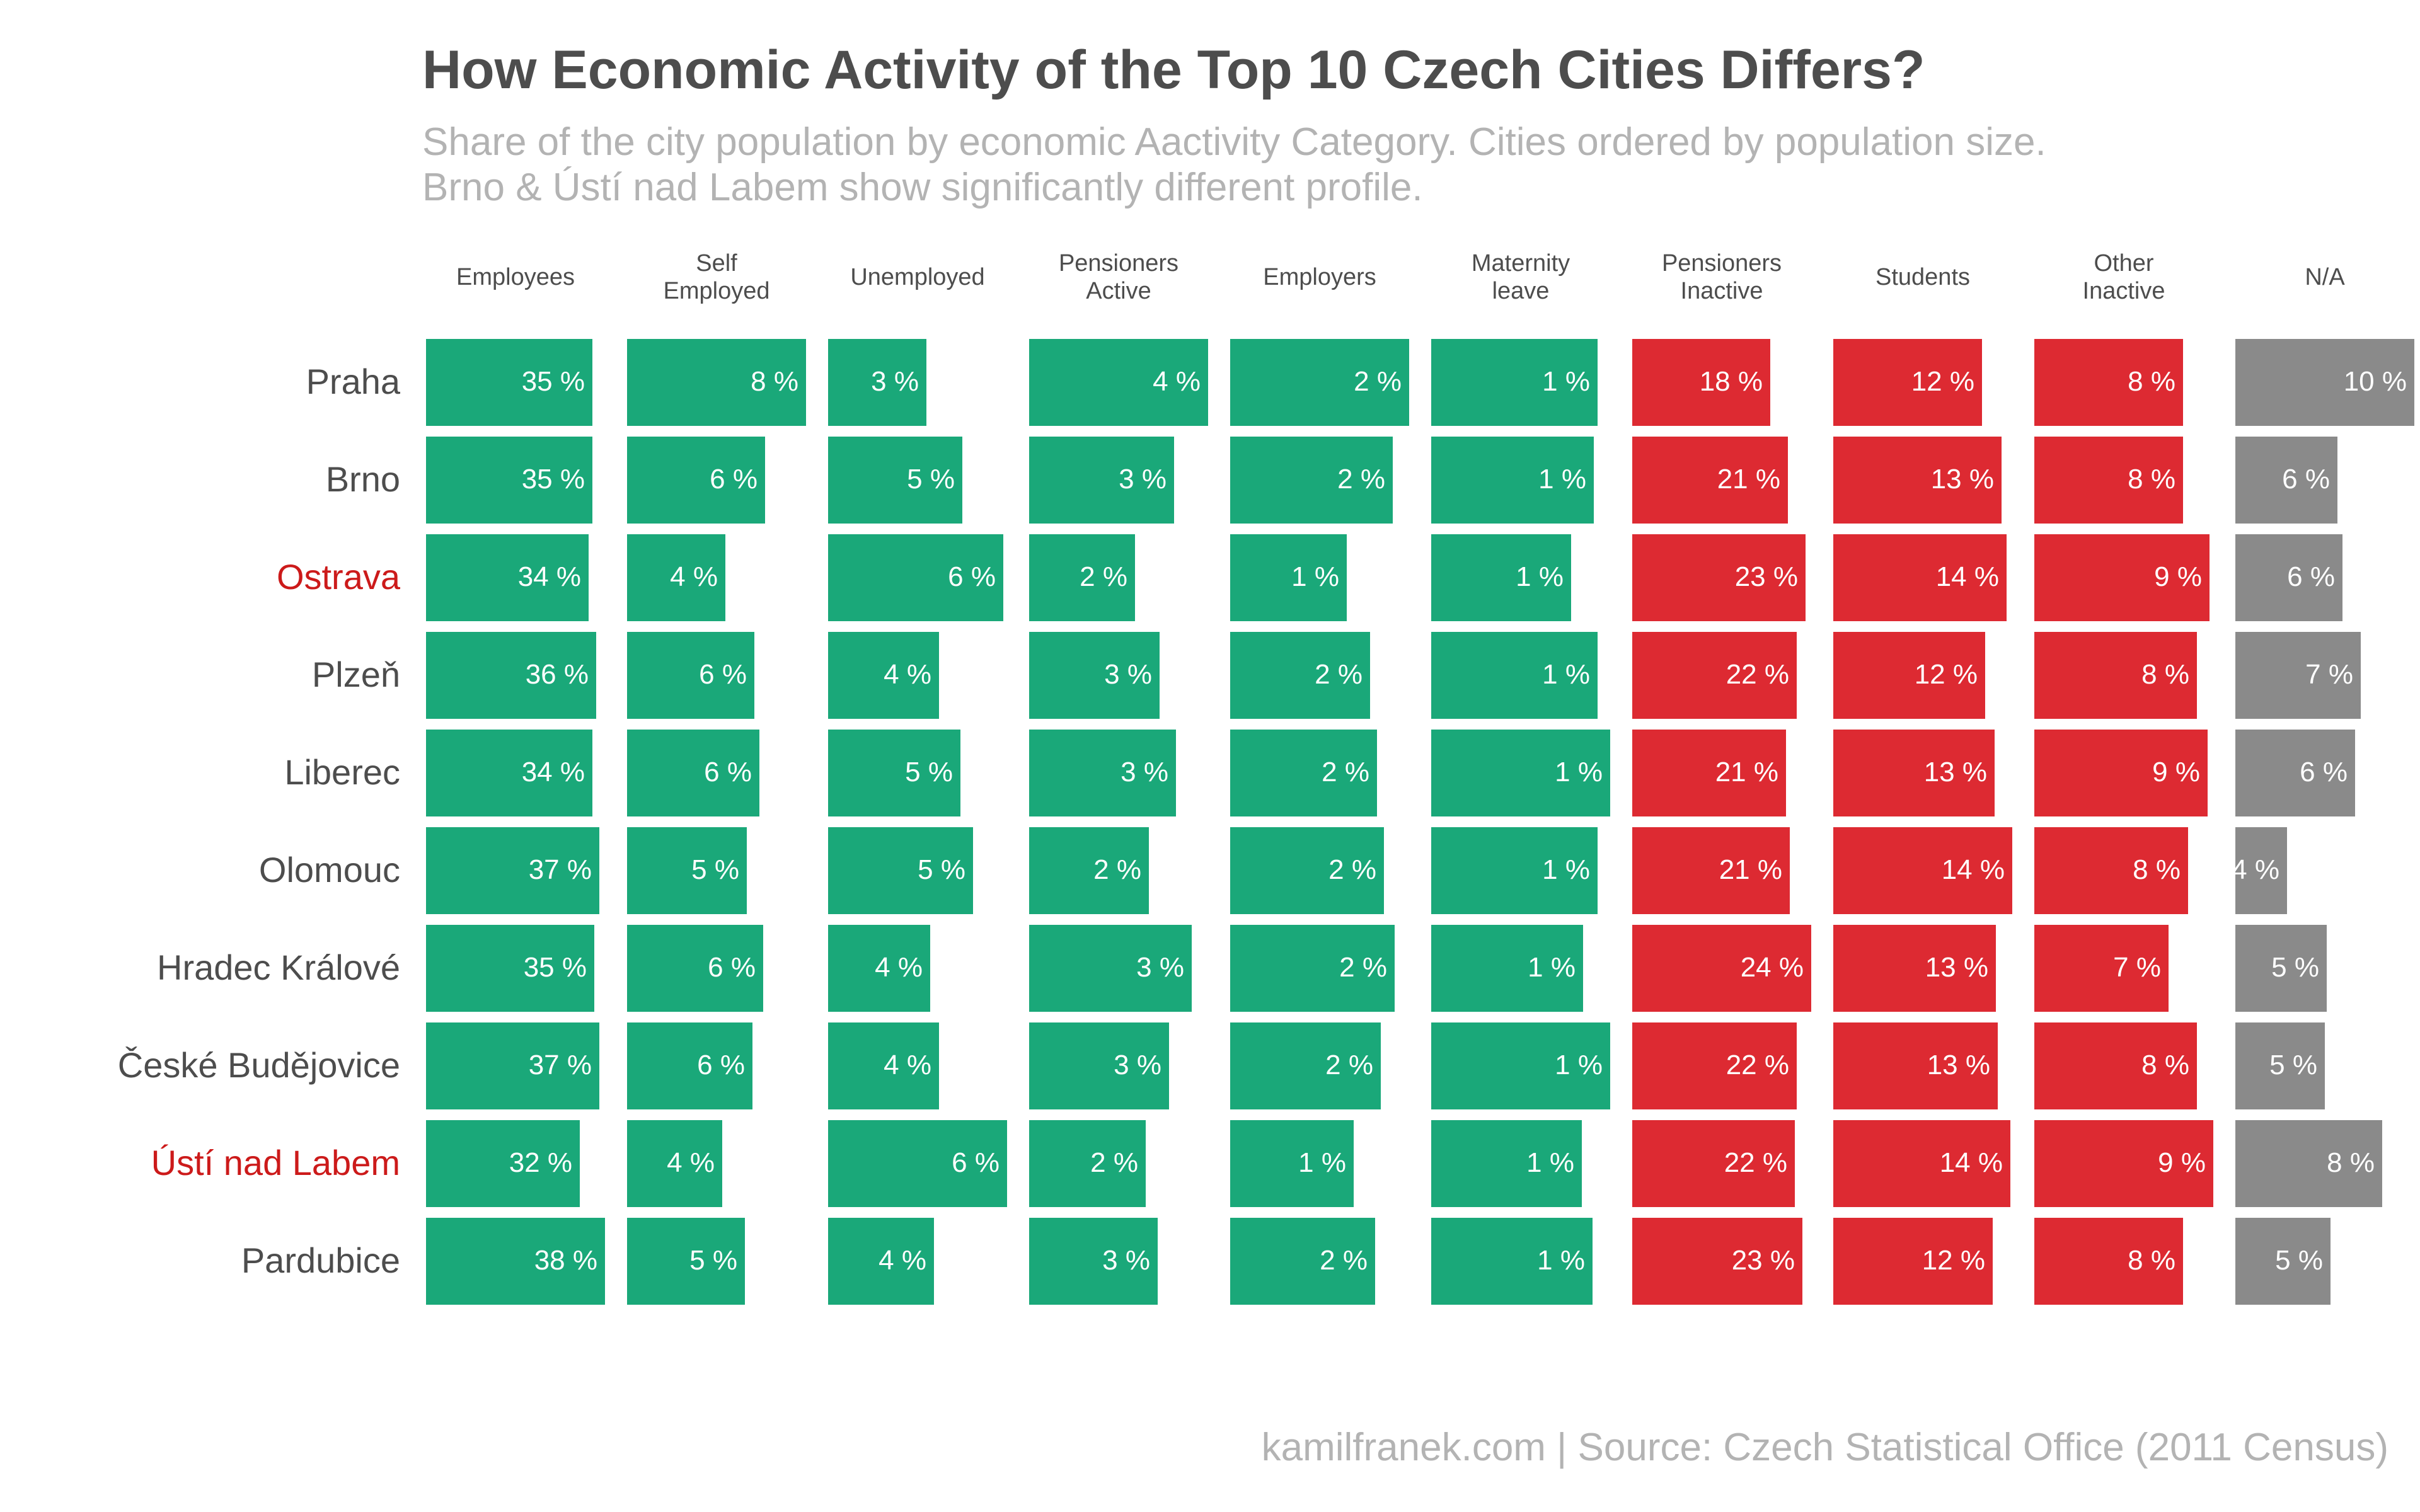  Describe the element at coordinates (1915, 1065) in the screenshot. I see `bar-ceske-budejovice-students` at that location.